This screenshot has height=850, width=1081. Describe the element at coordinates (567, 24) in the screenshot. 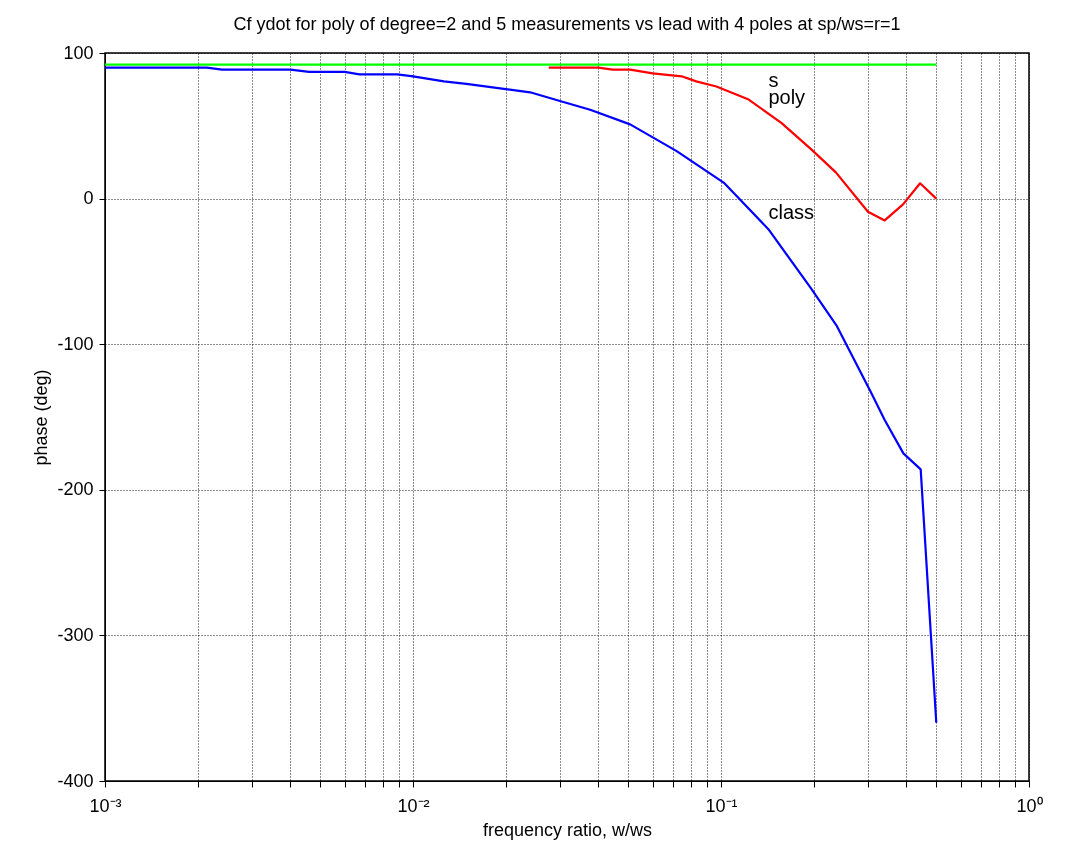

I see `chart-title: Cf ydot for poly of degree=2 and 5 measurements vs lead with 4 poles at sp/ws=r=1` at that location.